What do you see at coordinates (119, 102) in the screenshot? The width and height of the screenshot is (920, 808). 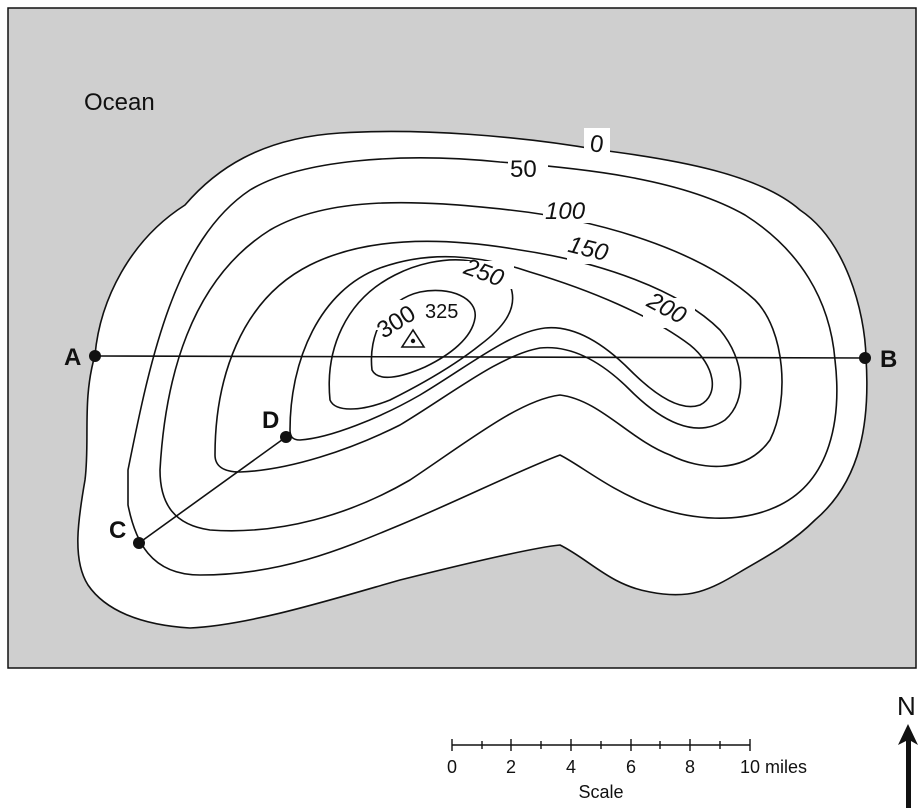 I see `ocean-label: Ocean` at bounding box center [119, 102].